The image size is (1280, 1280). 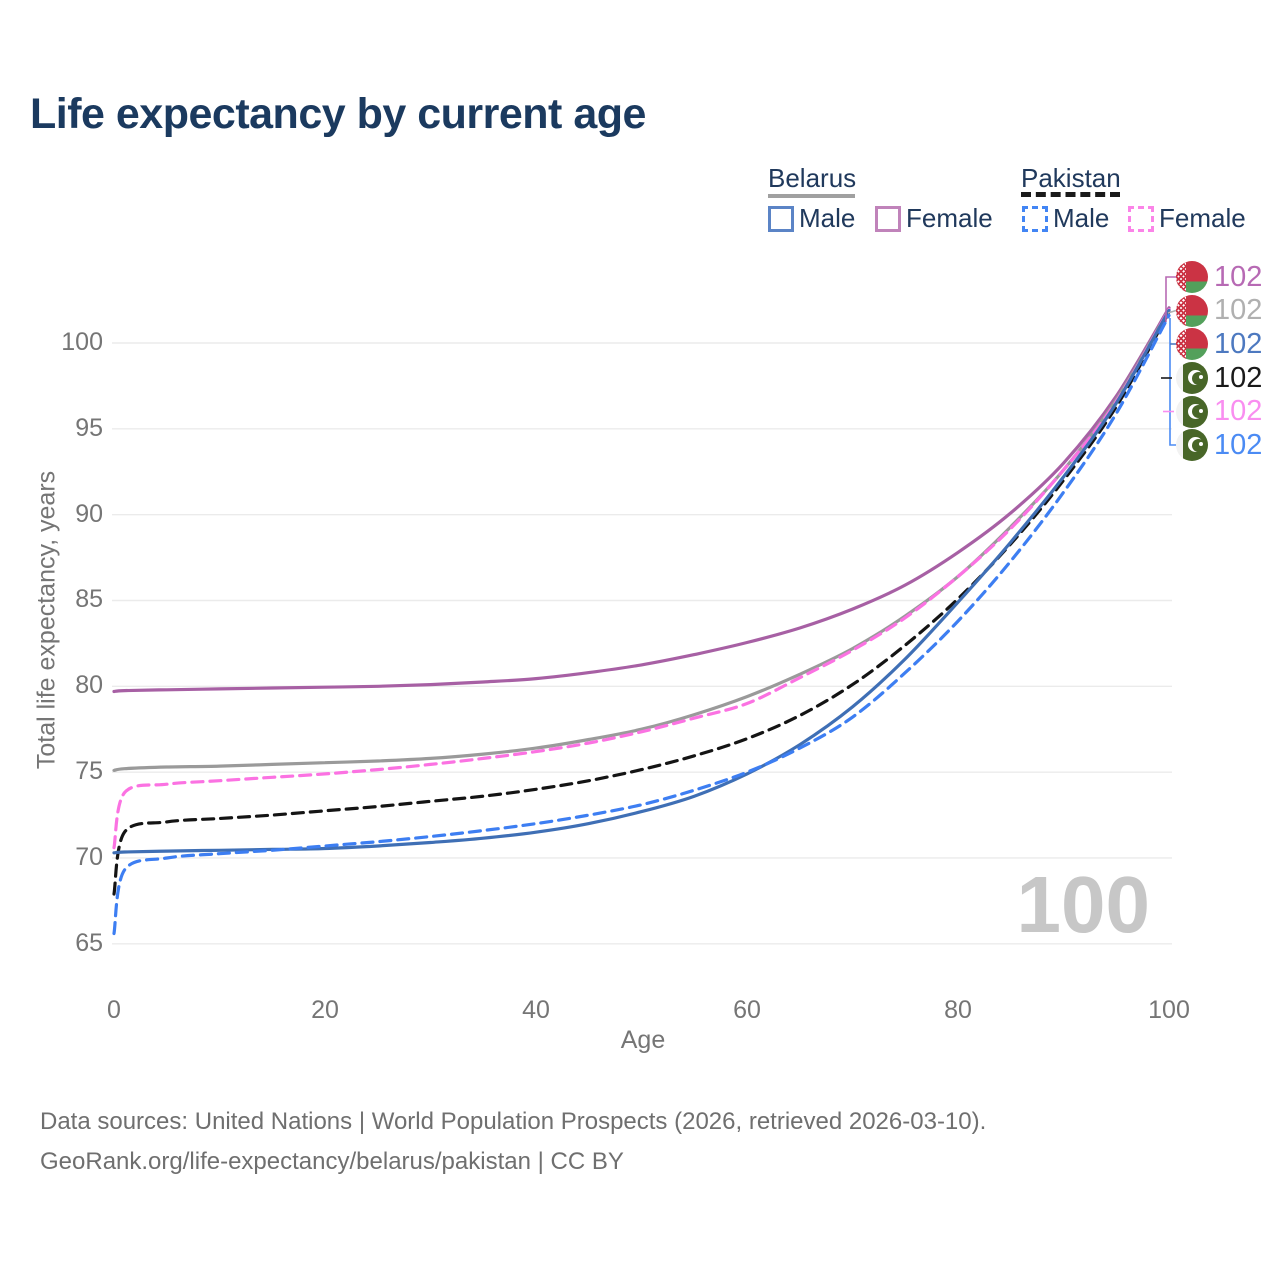 I want to click on pakistan-dashed-line-sample, so click(x=1070, y=194).